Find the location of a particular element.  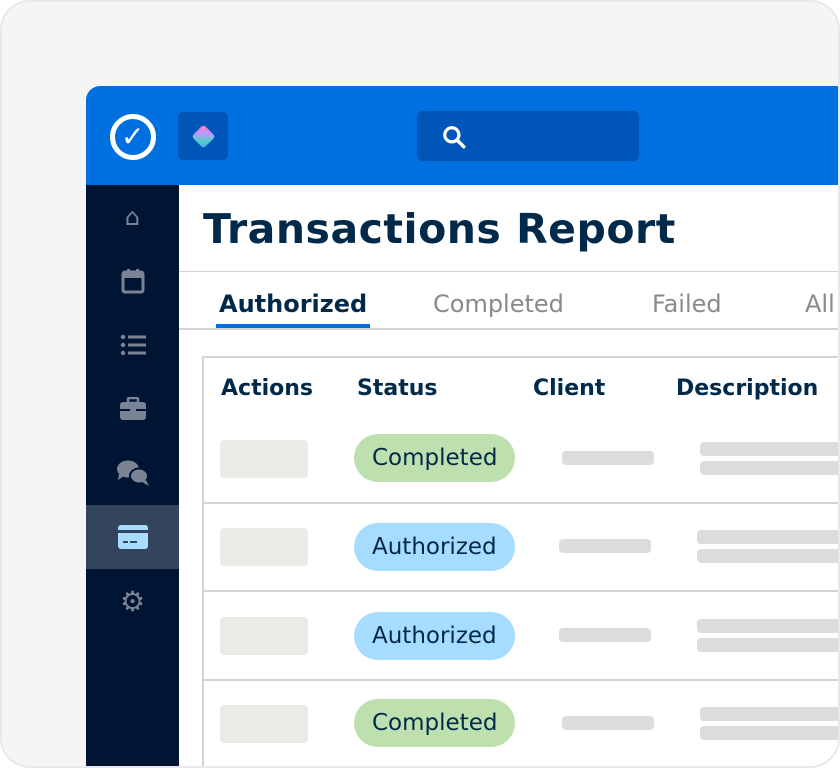

top-bar: ✓ is located at coordinates (462, 135).